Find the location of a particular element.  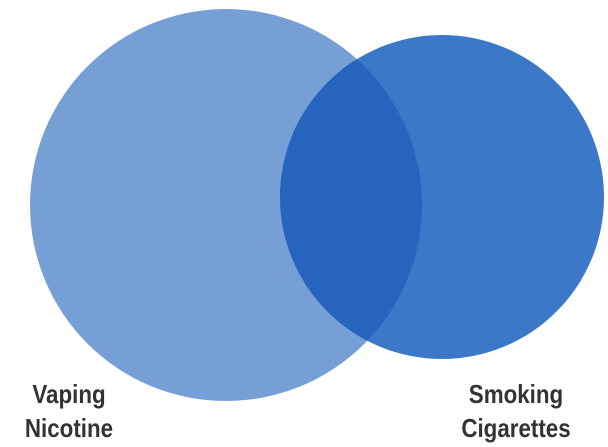

set-label-vaping-nicotine: Vaping Nicotine is located at coordinates (69, 411).